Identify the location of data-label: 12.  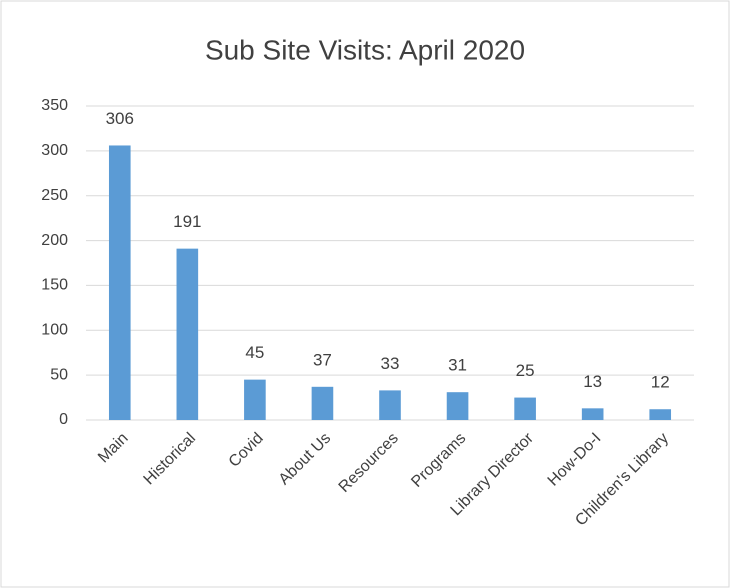
(660, 382).